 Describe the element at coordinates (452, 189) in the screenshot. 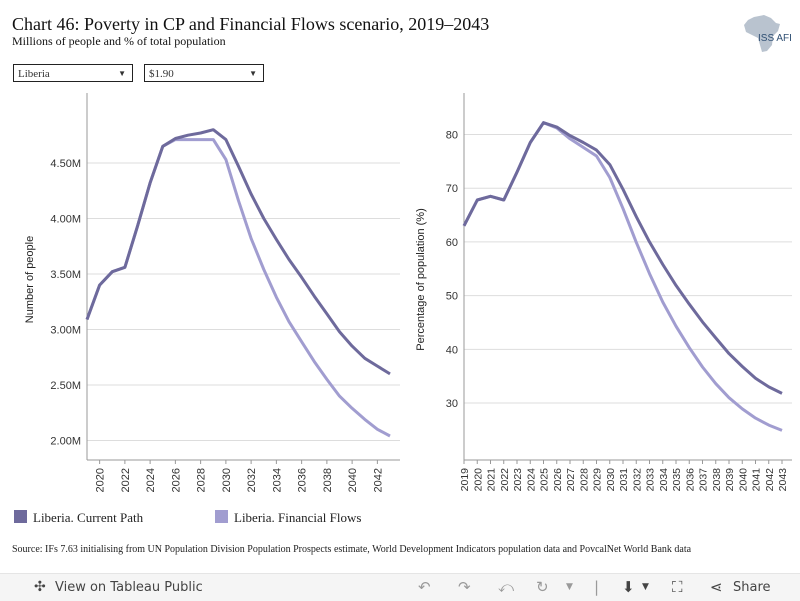

I see `y-tick-label: 70` at that location.